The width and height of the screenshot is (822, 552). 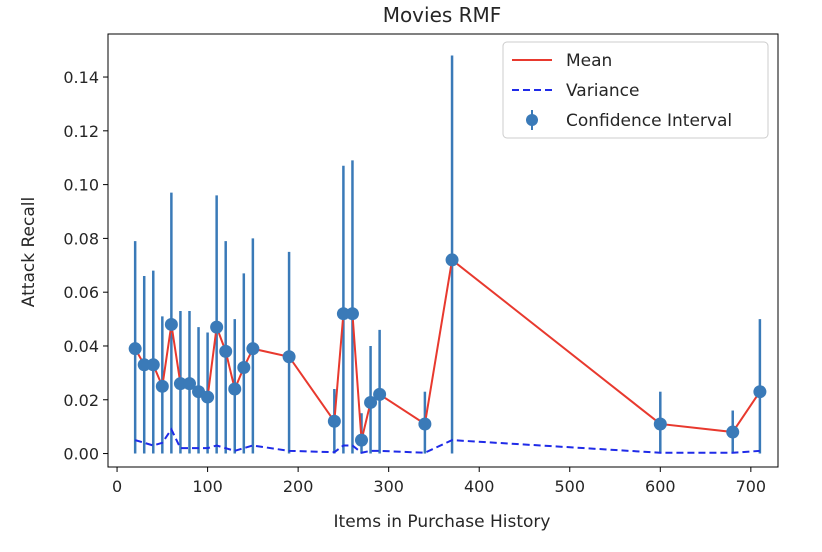 What do you see at coordinates (751, 486) in the screenshot?
I see `x-tick-label: 700` at bounding box center [751, 486].